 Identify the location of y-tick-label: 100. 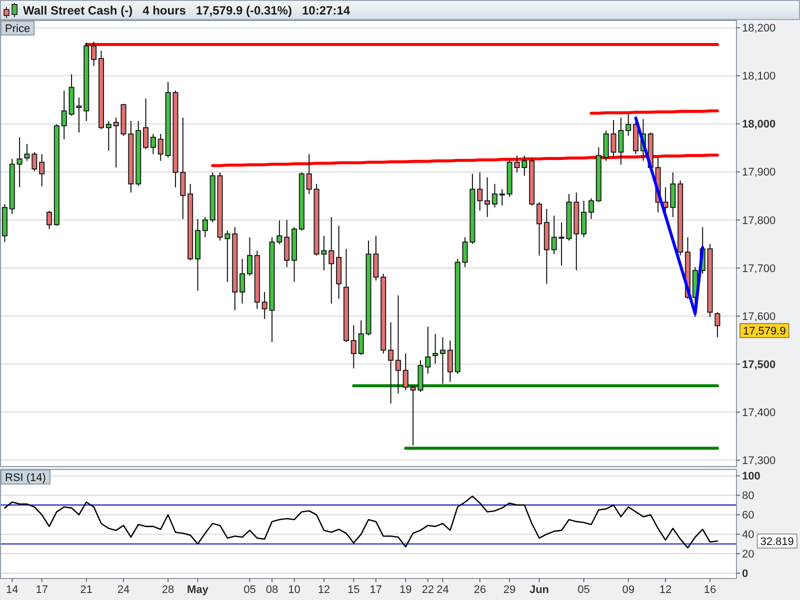
(751, 476).